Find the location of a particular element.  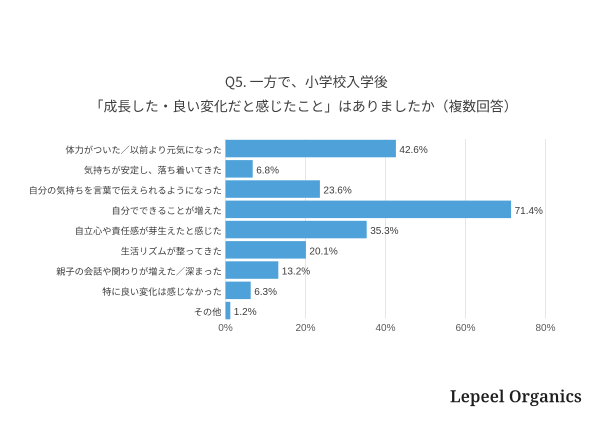

svg-text: 40% is located at coordinates (385, 328).